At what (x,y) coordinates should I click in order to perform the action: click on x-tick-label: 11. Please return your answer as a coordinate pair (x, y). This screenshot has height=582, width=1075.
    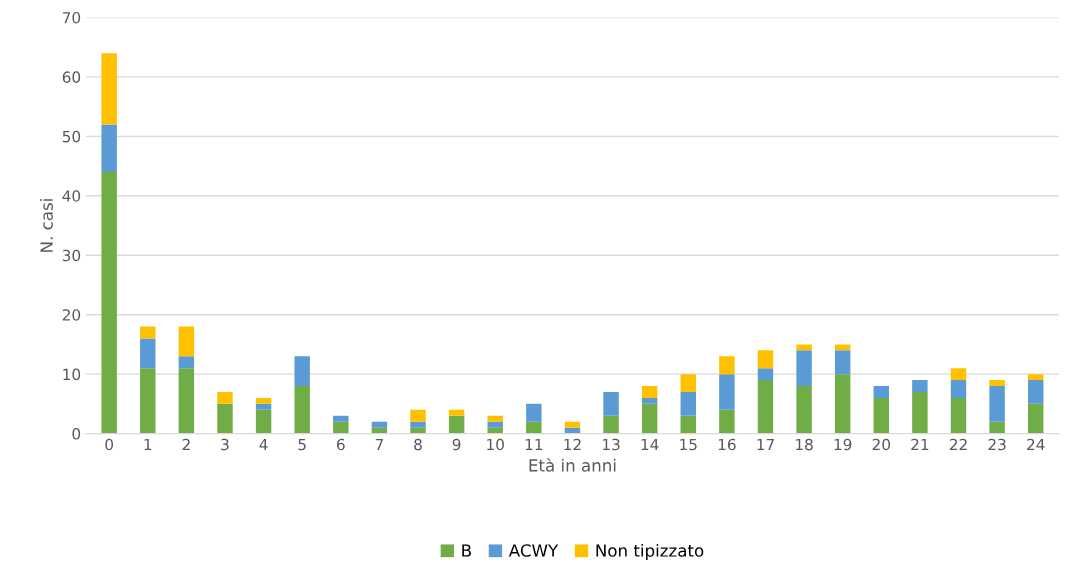
    Looking at the image, I should click on (534, 444).